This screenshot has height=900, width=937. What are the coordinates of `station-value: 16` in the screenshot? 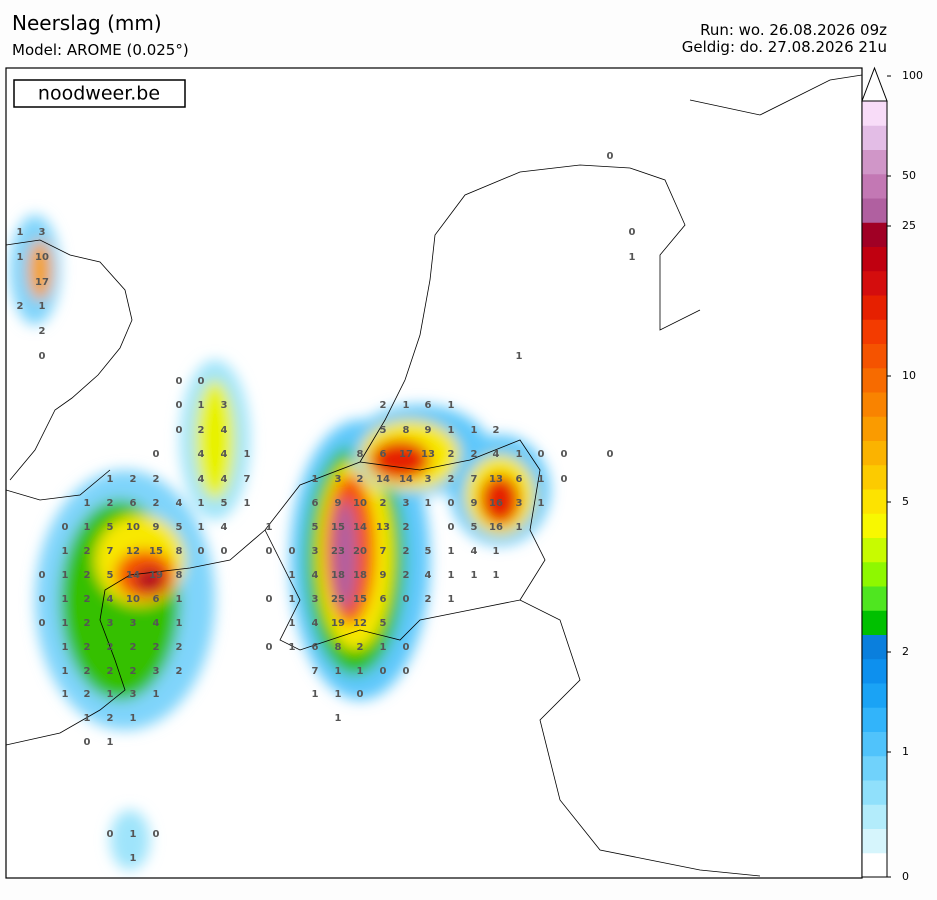 It's located at (496, 527).